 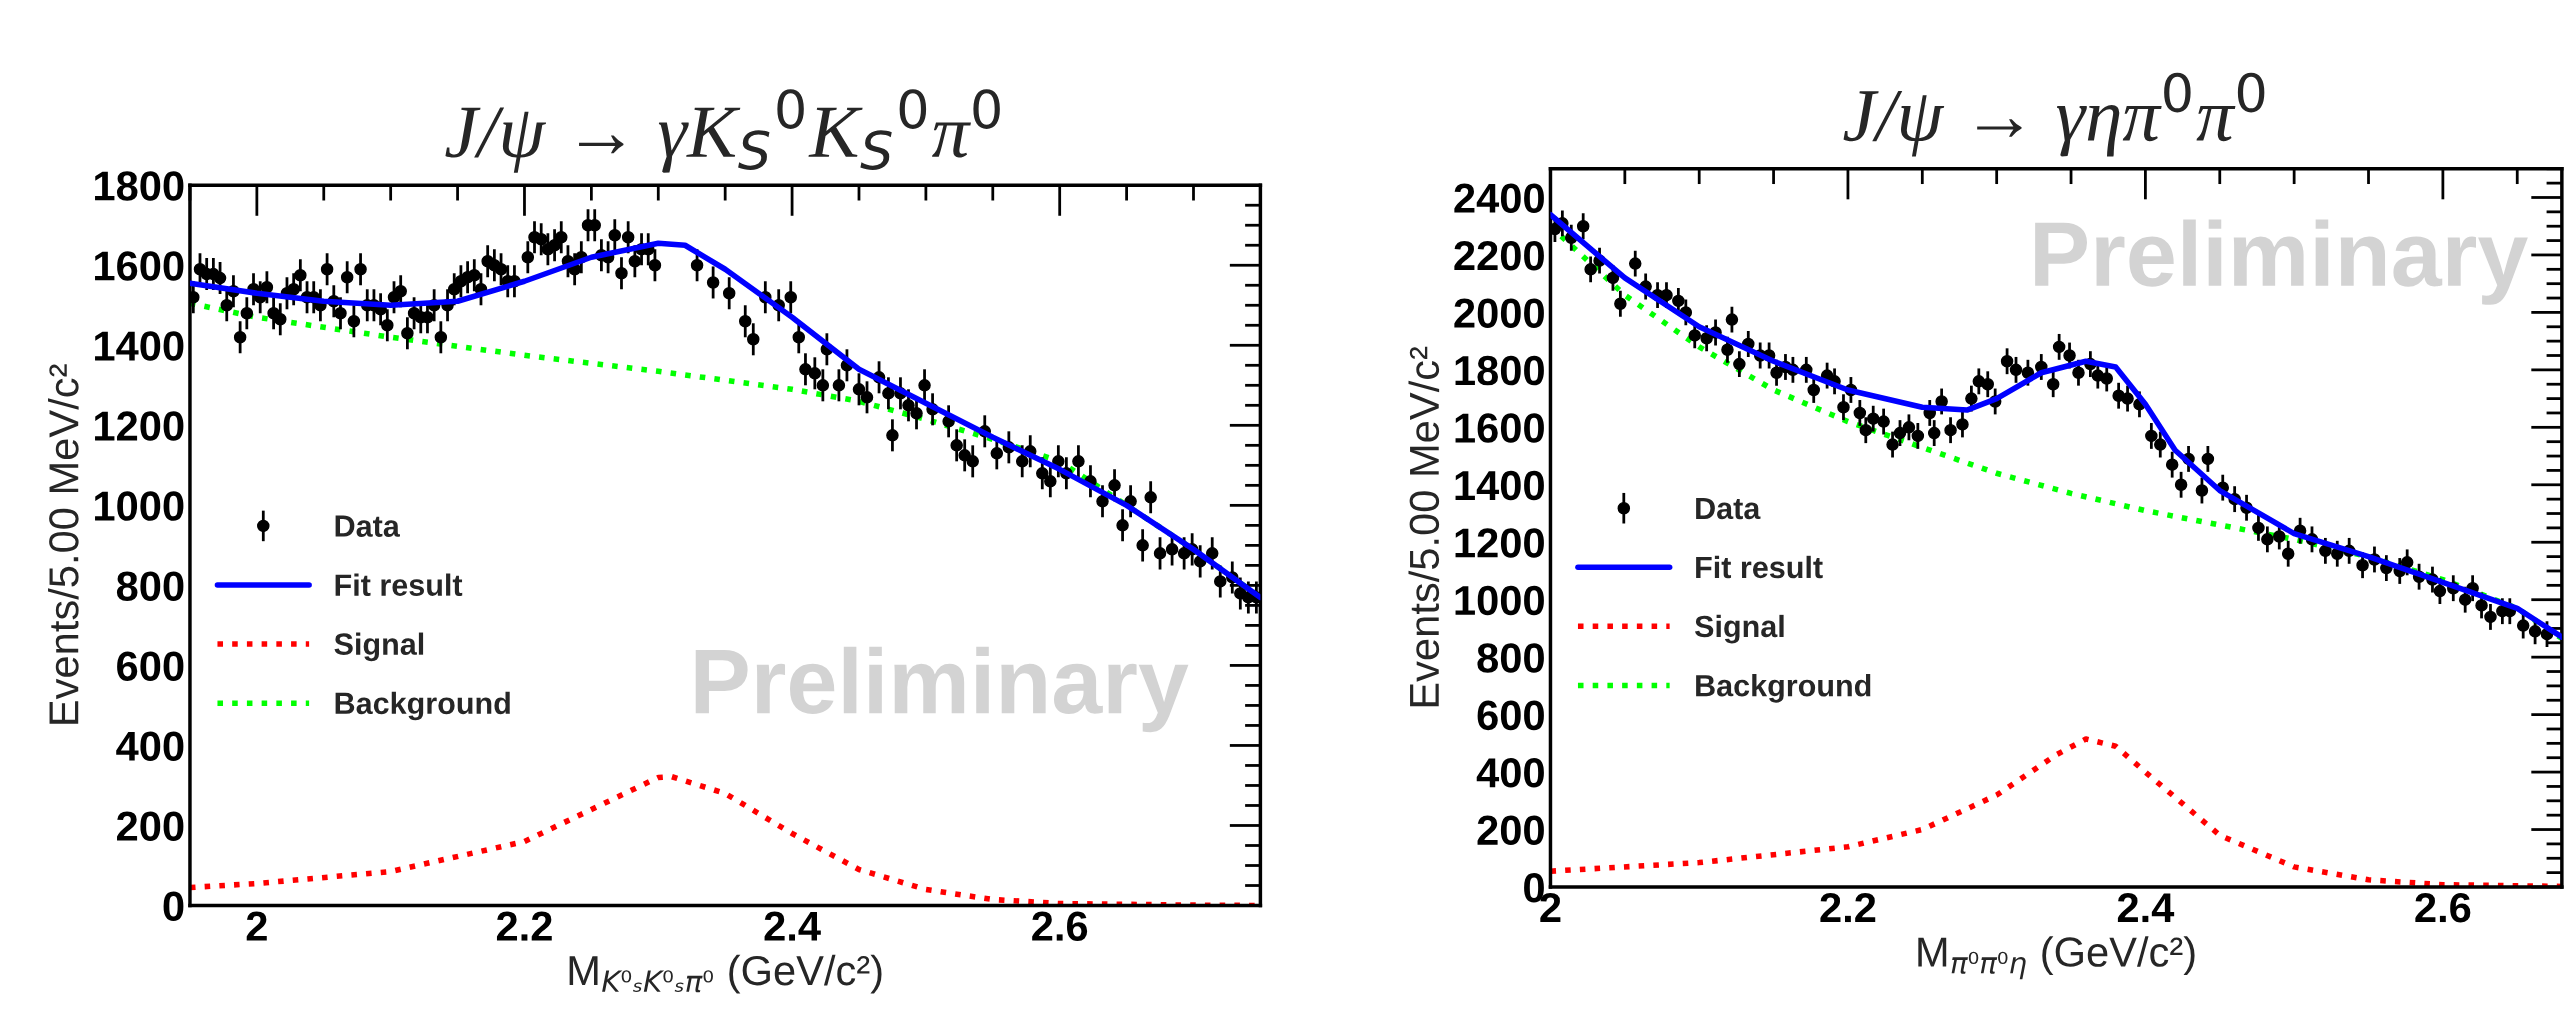 What do you see at coordinates (722, 131) in the screenshot?
I see `chart-title: J/ψ → γK$_{S}$$^{0}$K$_{S}$$^{0}$π$^{0}$` at bounding box center [722, 131].